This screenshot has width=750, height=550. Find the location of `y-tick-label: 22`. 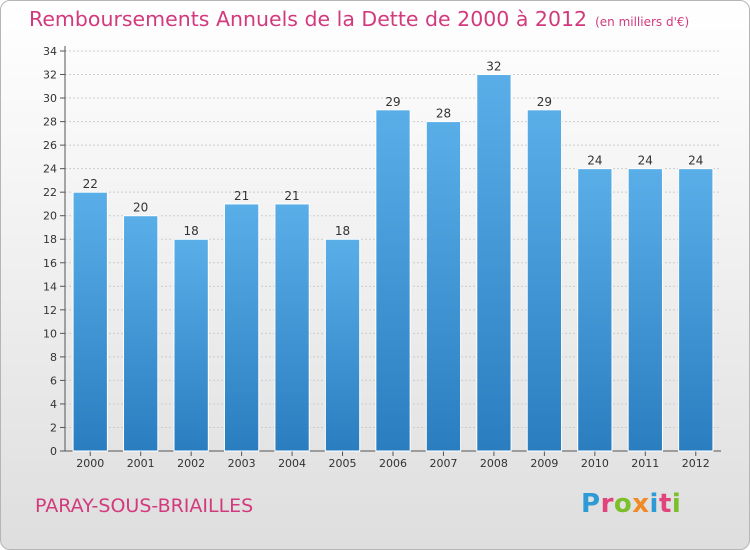

y-tick-label: 22 is located at coordinates (50, 192).